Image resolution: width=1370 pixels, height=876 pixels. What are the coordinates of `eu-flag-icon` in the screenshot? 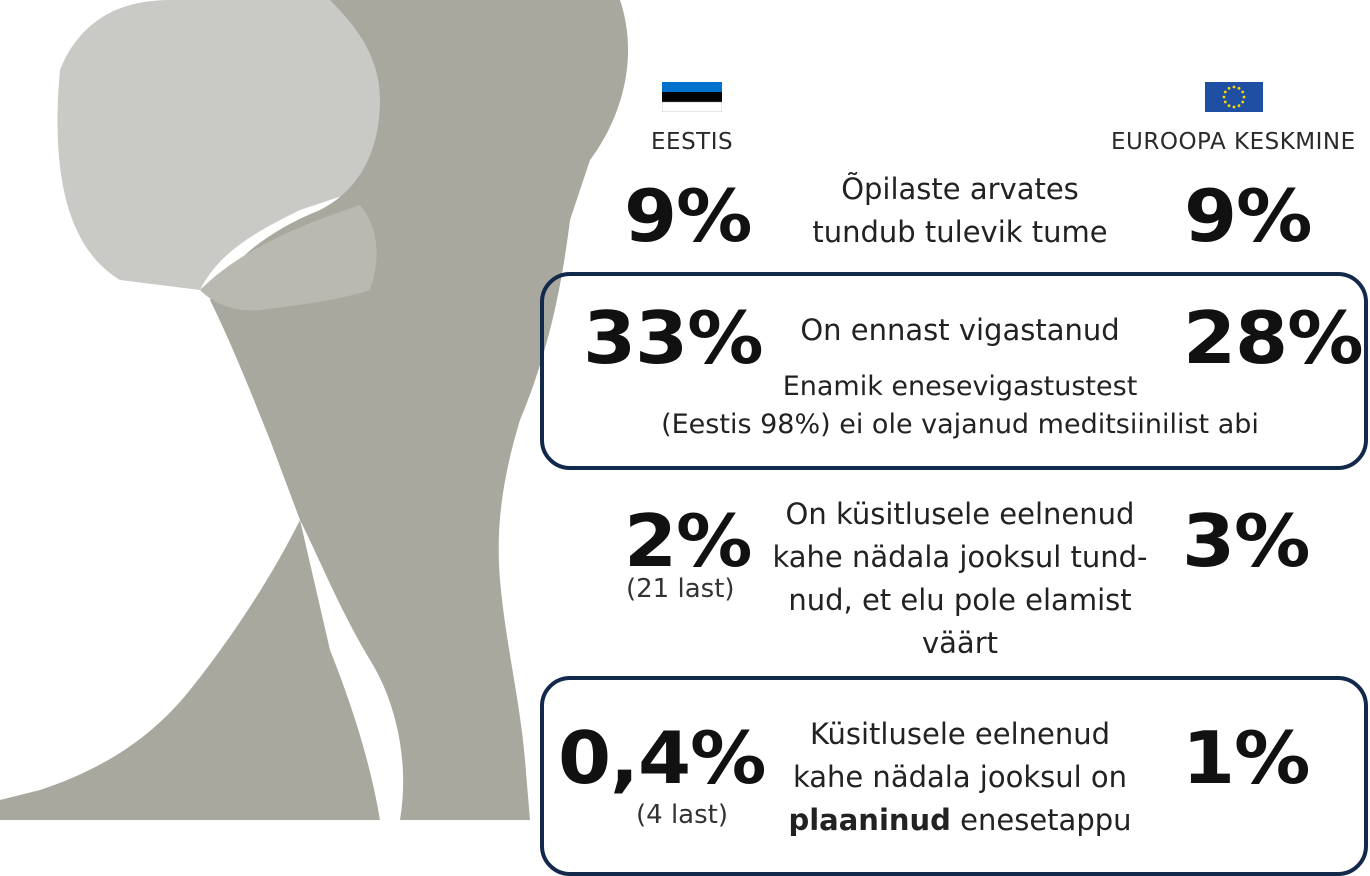 It's located at (1234, 97).